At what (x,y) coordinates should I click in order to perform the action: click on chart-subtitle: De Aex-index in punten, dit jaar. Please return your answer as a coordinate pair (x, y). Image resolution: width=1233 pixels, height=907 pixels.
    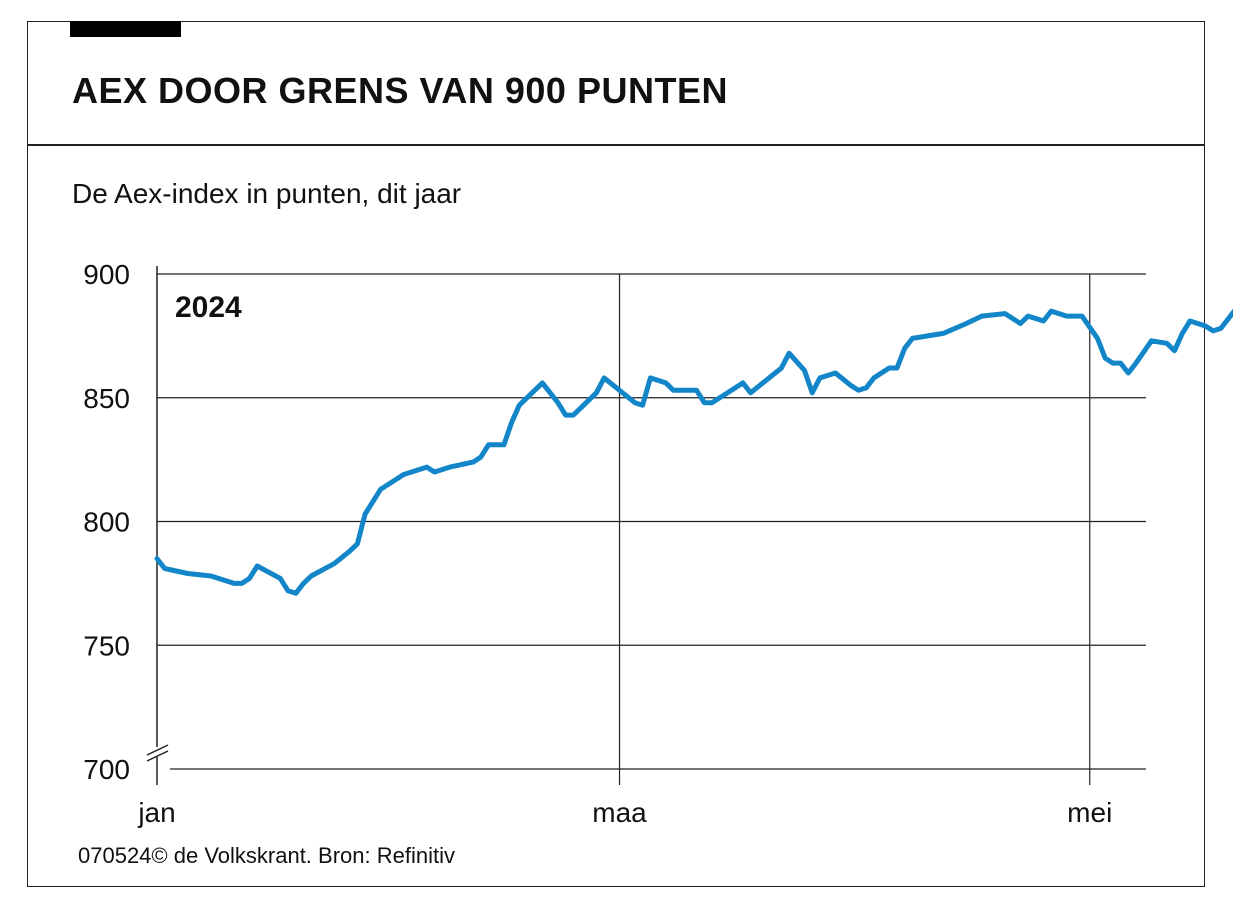
    Looking at the image, I should click on (267, 193).